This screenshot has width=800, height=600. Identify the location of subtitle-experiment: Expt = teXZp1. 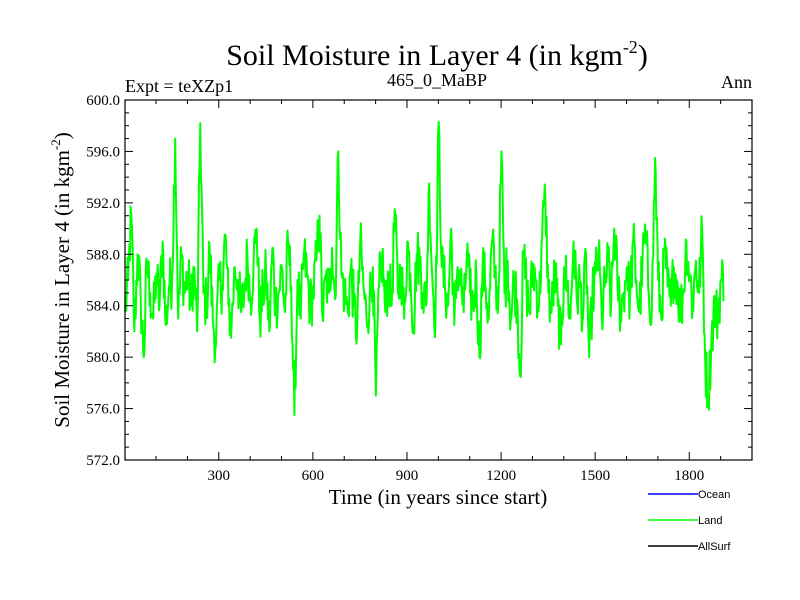
(179, 86).